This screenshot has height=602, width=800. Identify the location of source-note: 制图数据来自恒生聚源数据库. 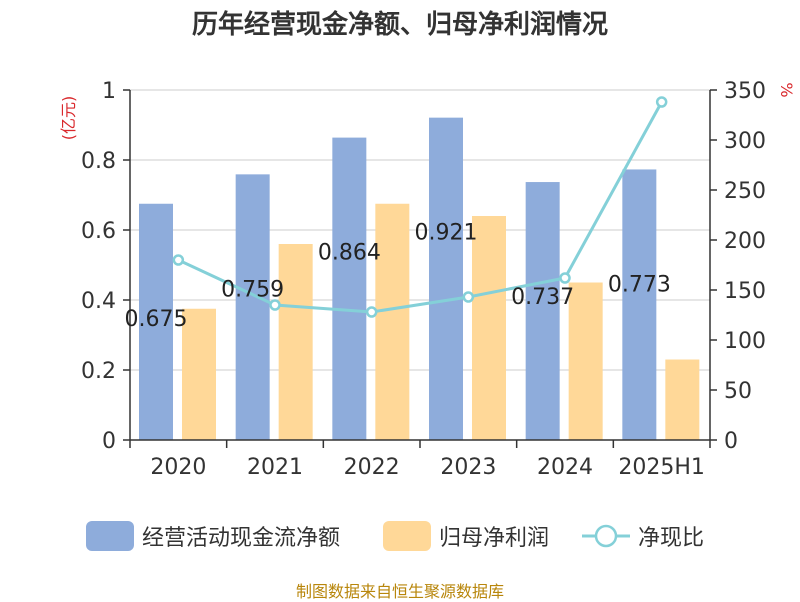
(399, 591).